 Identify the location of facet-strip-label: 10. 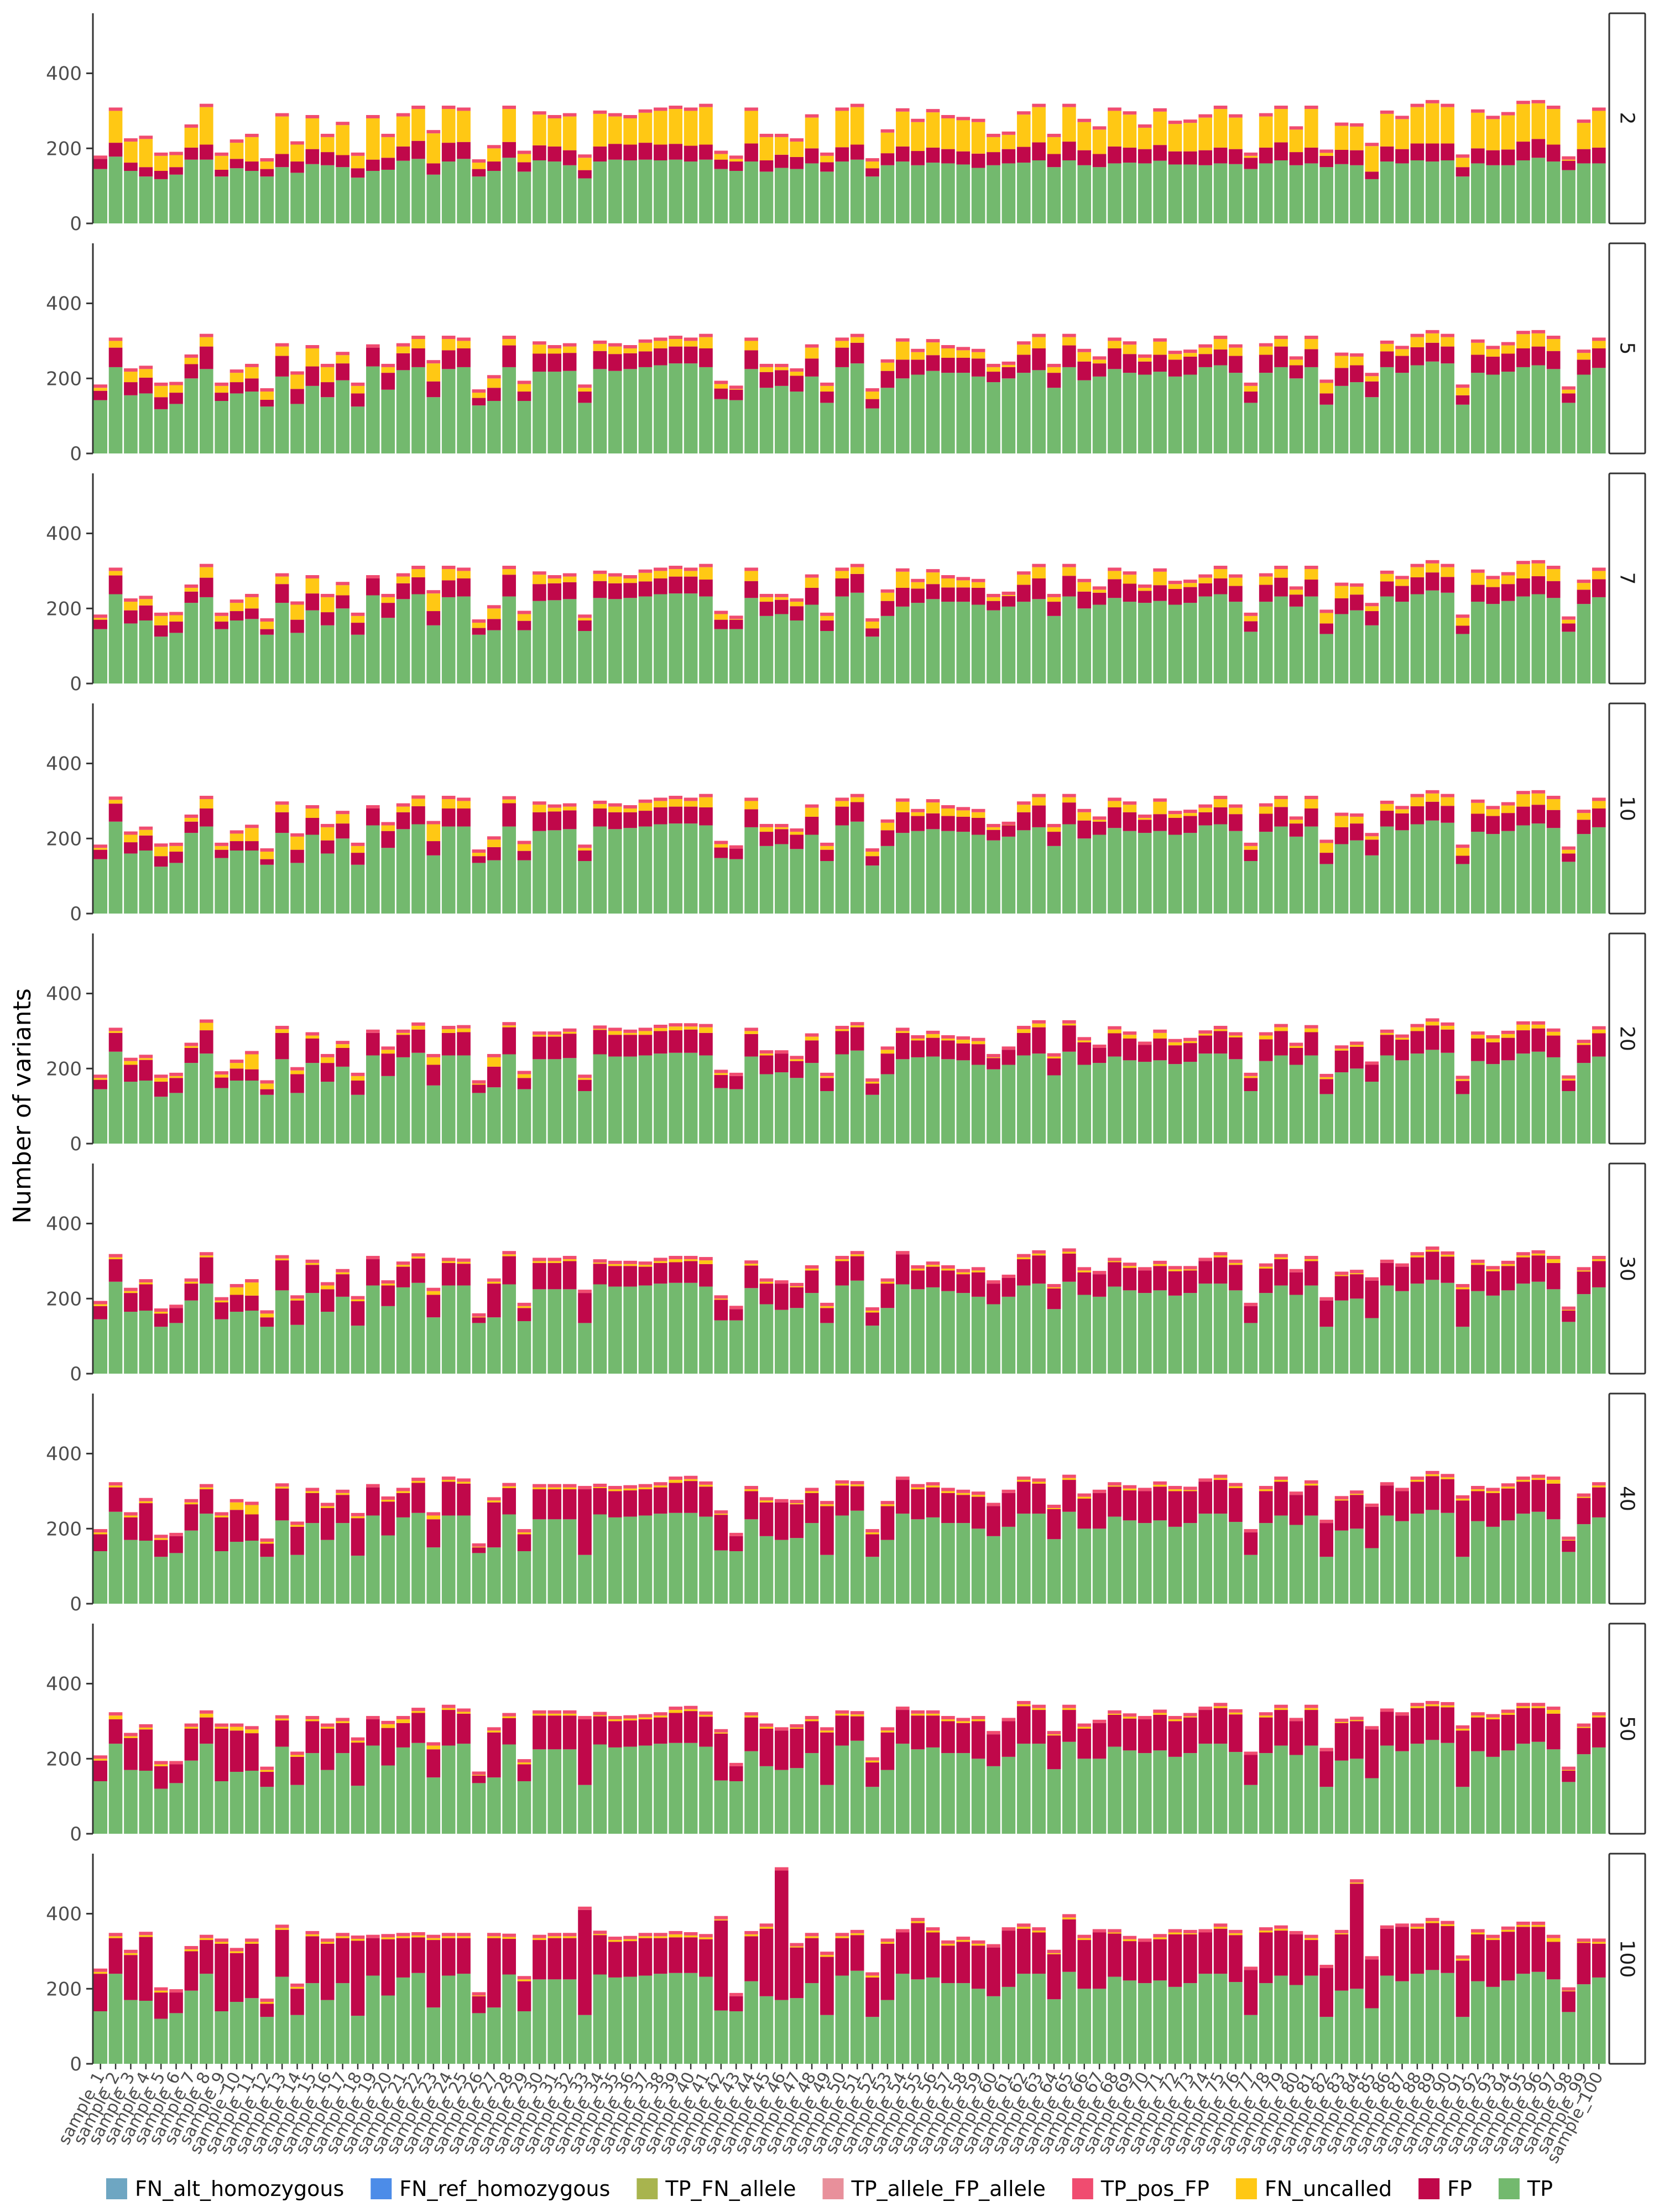
(1627, 808).